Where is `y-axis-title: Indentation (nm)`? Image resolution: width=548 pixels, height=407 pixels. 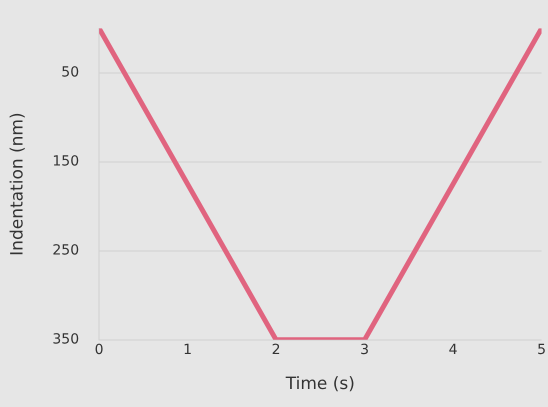
y-axis-title: Indentation (nm) is located at coordinates (18, 184).